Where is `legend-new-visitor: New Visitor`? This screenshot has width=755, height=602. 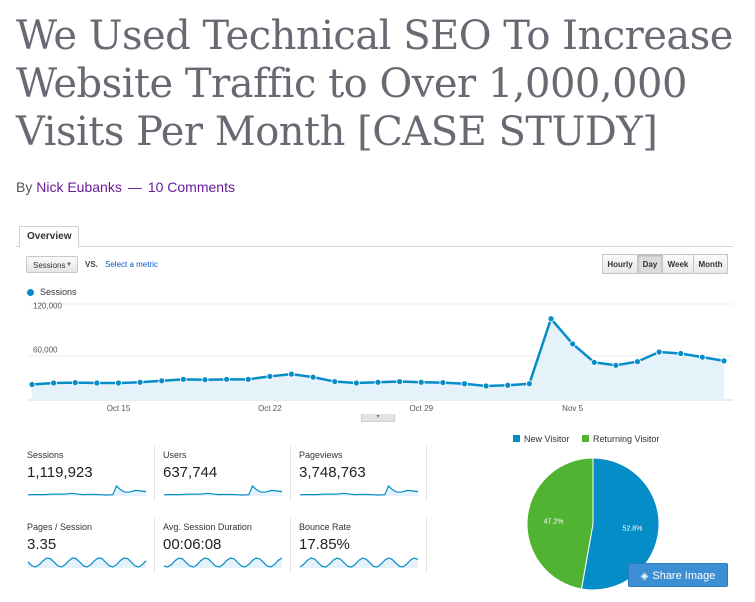
legend-new-visitor: New Visitor is located at coordinates (541, 439).